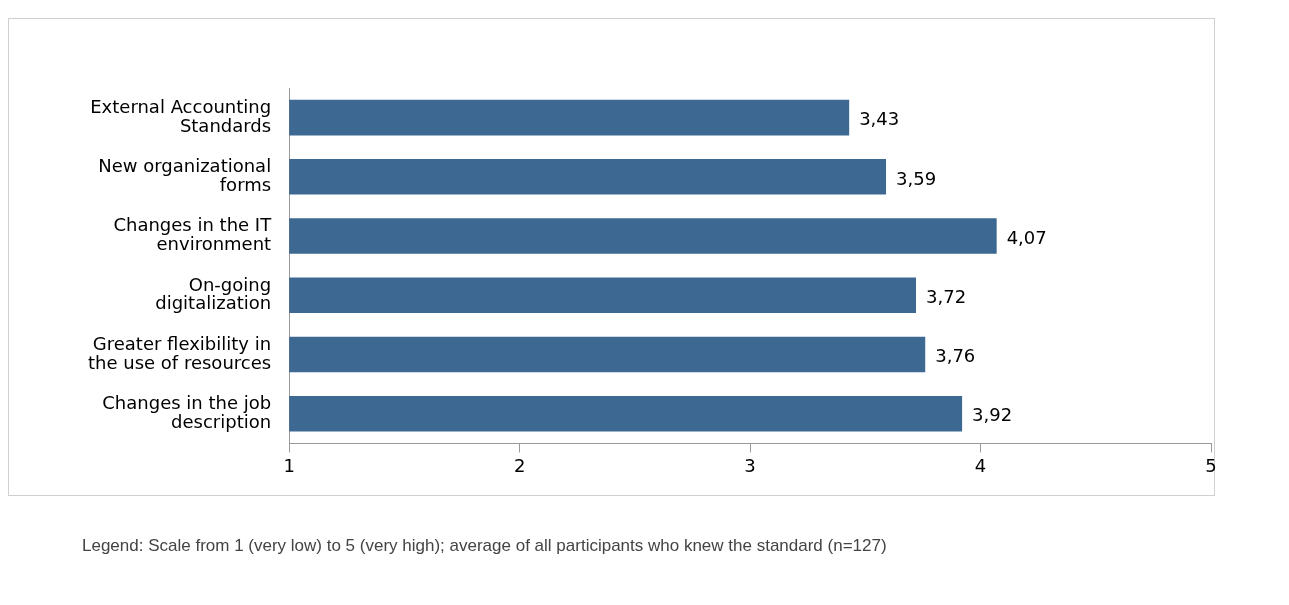  I want to click on y-tick-label: Greater flexibility in the use of resources, so click(179, 352).